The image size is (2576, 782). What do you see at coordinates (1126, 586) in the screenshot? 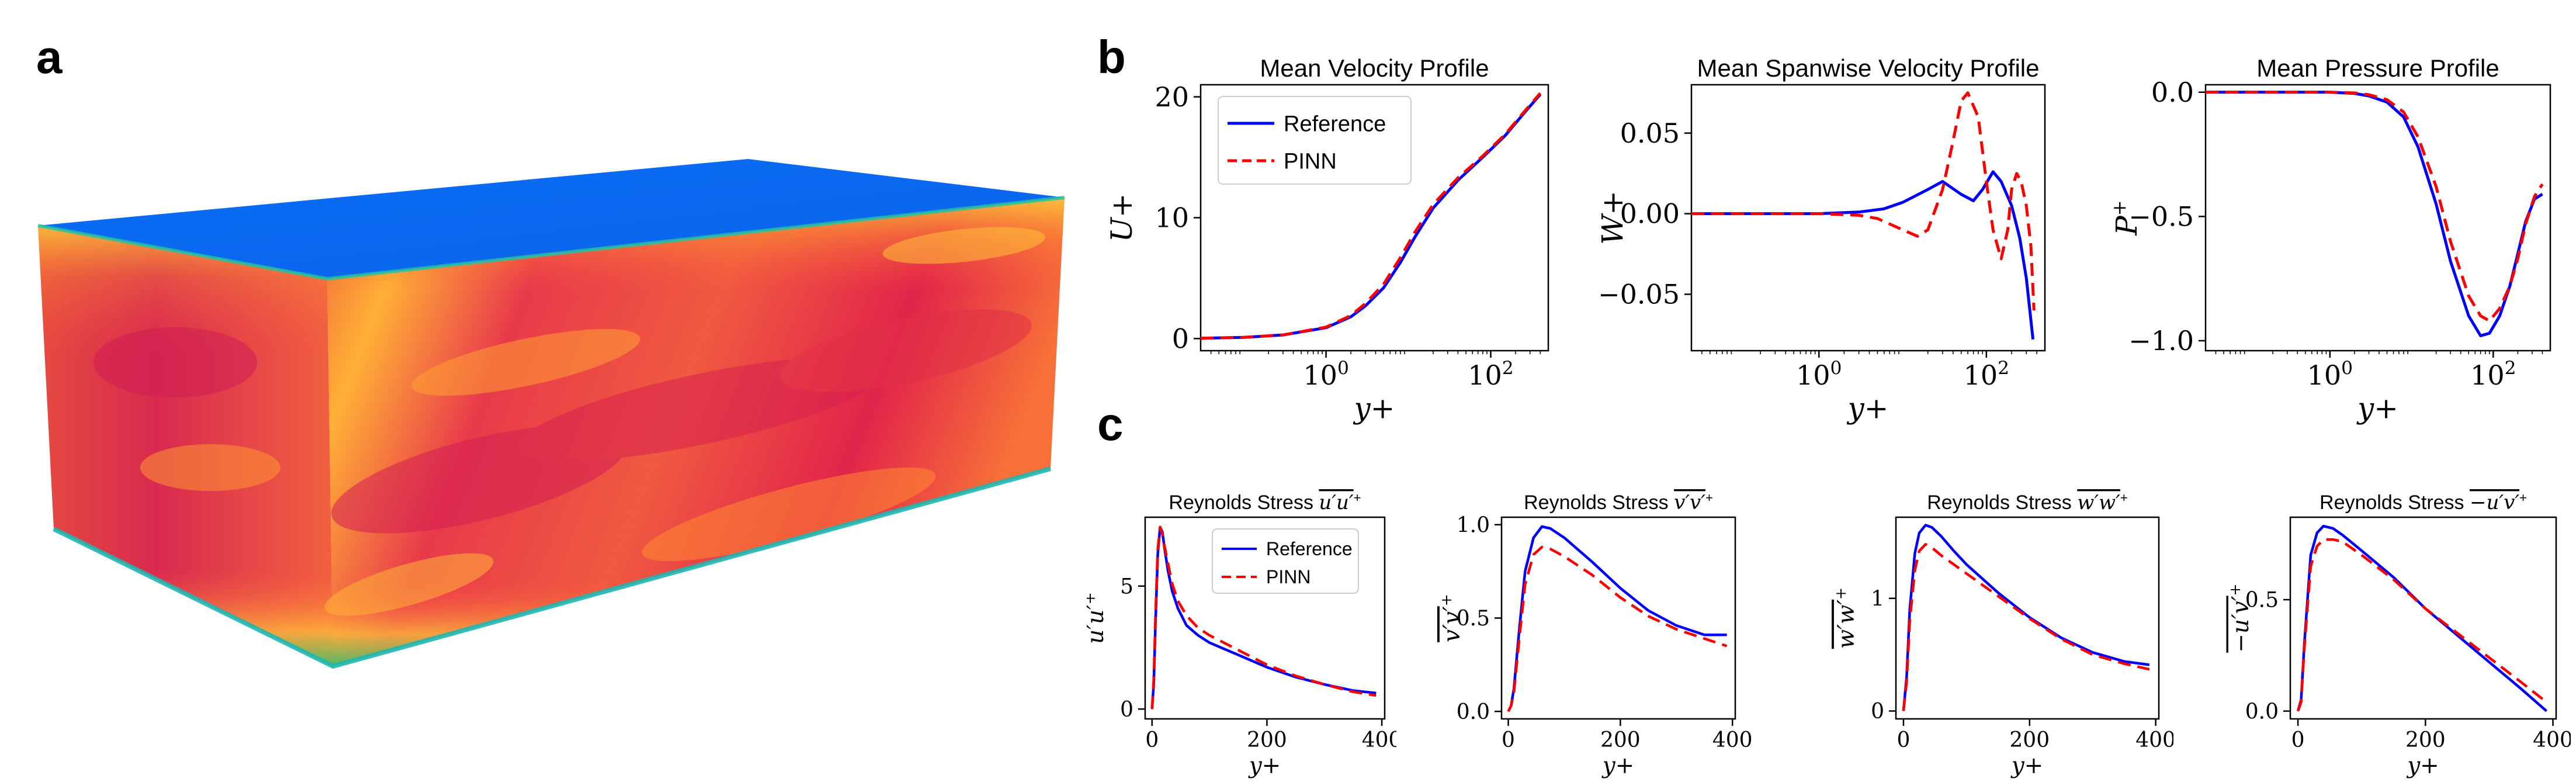
I see `y-tick-label: 5` at bounding box center [1126, 586].